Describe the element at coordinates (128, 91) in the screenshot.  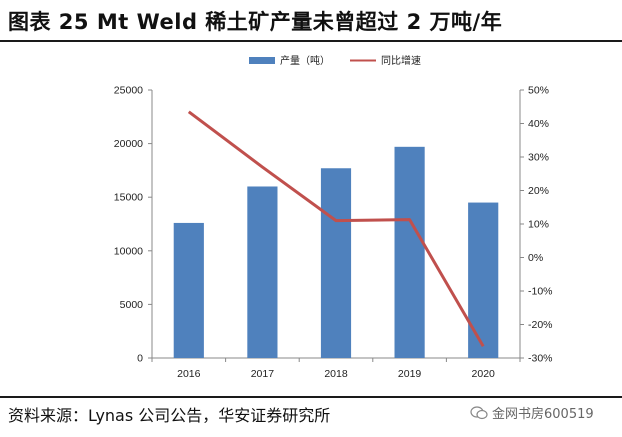
I see `left-y-tick-label: 25000` at that location.